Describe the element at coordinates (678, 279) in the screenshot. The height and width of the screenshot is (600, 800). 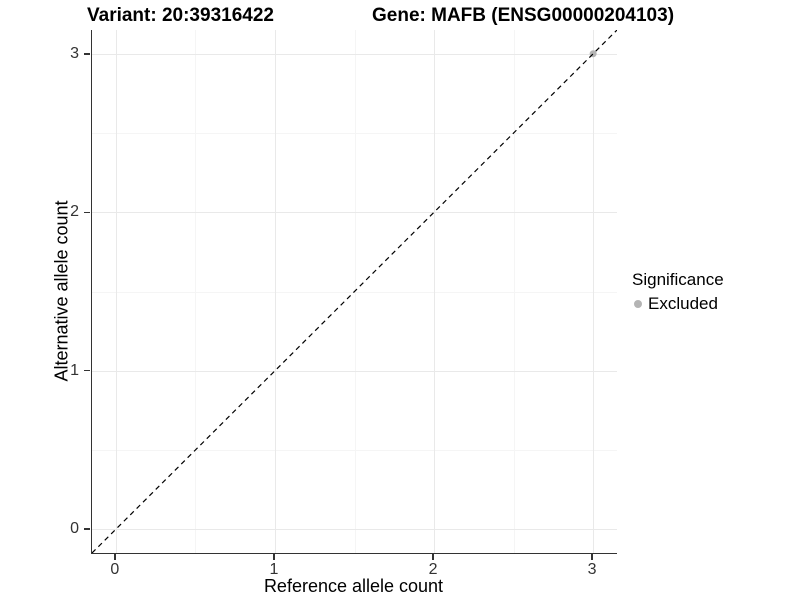
I see `legend-title: Significance` at that location.